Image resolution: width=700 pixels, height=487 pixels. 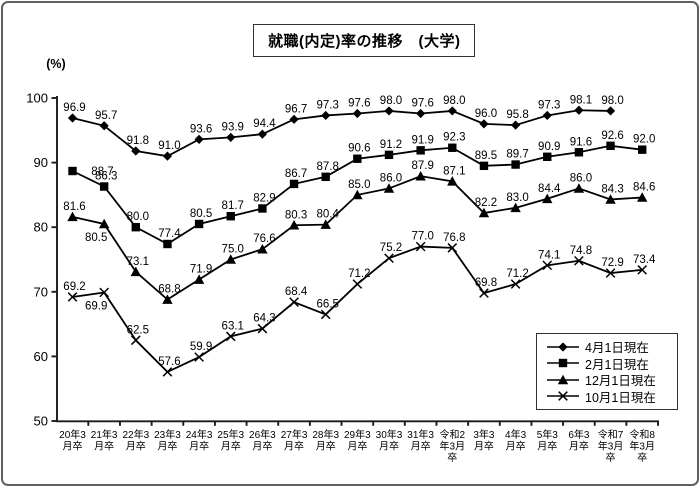 What do you see at coordinates (233, 250) in the screenshot?
I see `value-label: 75.0` at bounding box center [233, 250].